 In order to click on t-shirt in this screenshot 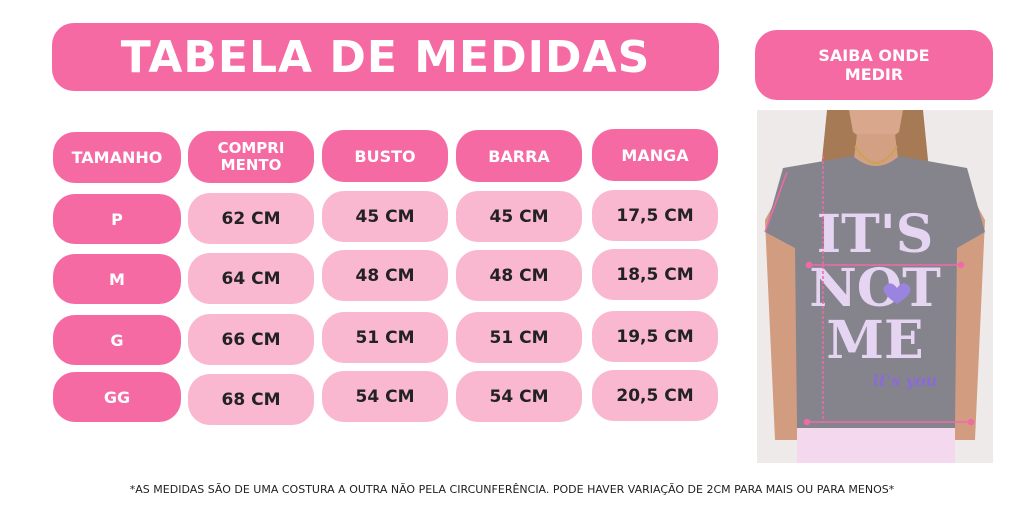, I will do `click(875, 292)`.